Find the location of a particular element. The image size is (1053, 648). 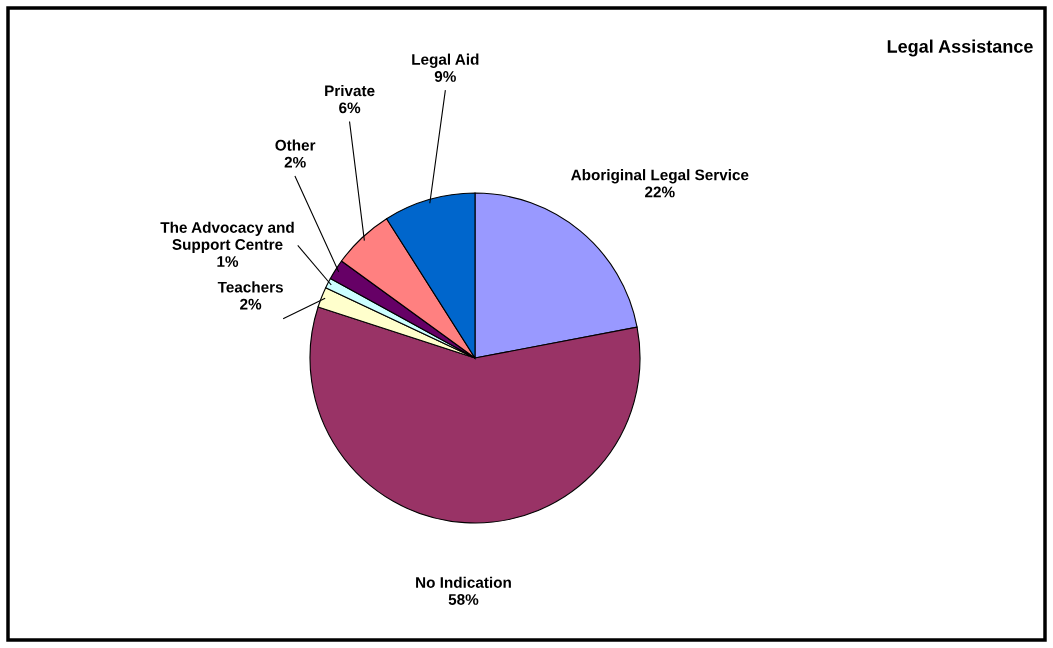

data-label: 22% is located at coordinates (660, 192).